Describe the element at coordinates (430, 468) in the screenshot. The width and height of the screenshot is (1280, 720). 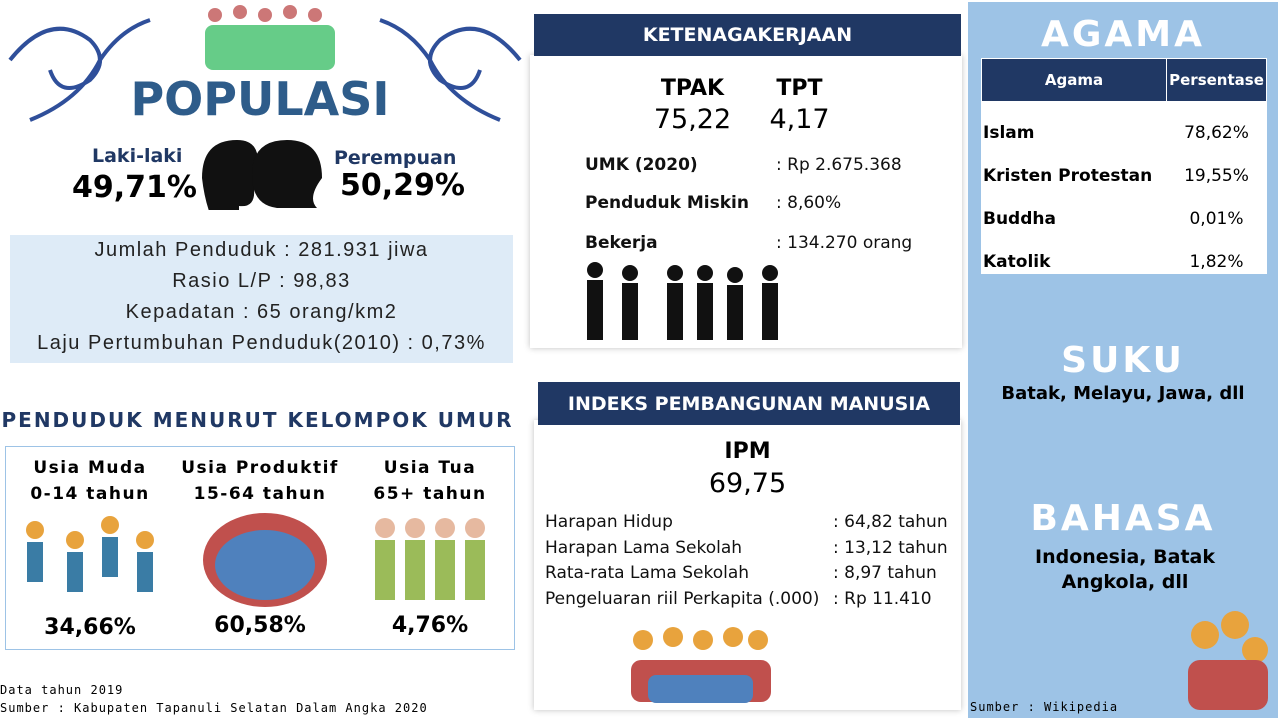
I see `age-name: Usia Tua` at that location.